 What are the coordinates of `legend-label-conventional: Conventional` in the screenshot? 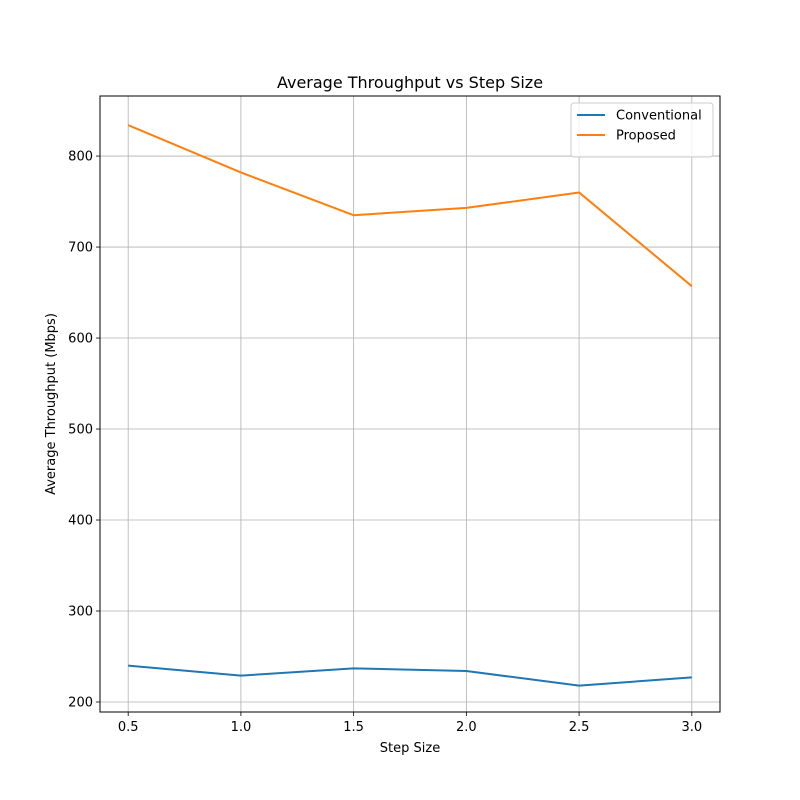 It's located at (659, 116).